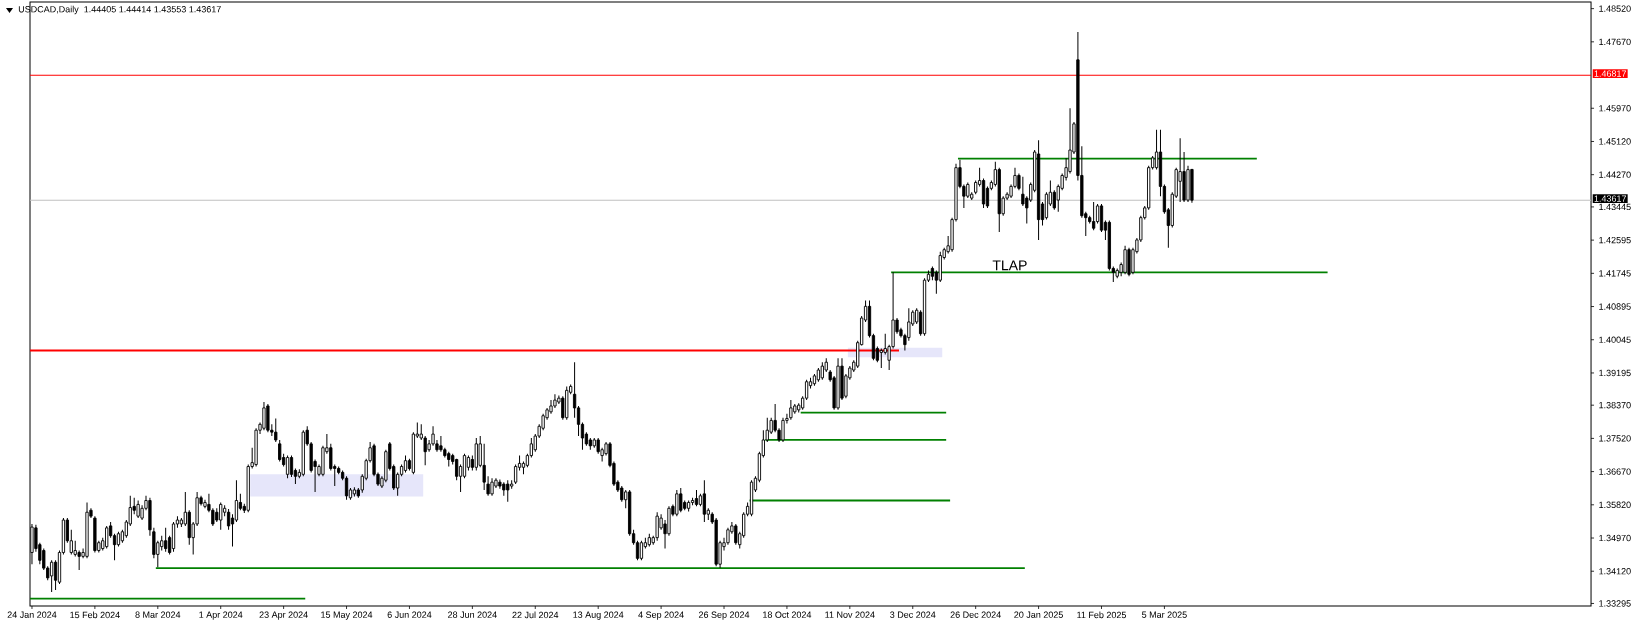  I want to click on y-tick-label: 1.42595, so click(1615, 240).